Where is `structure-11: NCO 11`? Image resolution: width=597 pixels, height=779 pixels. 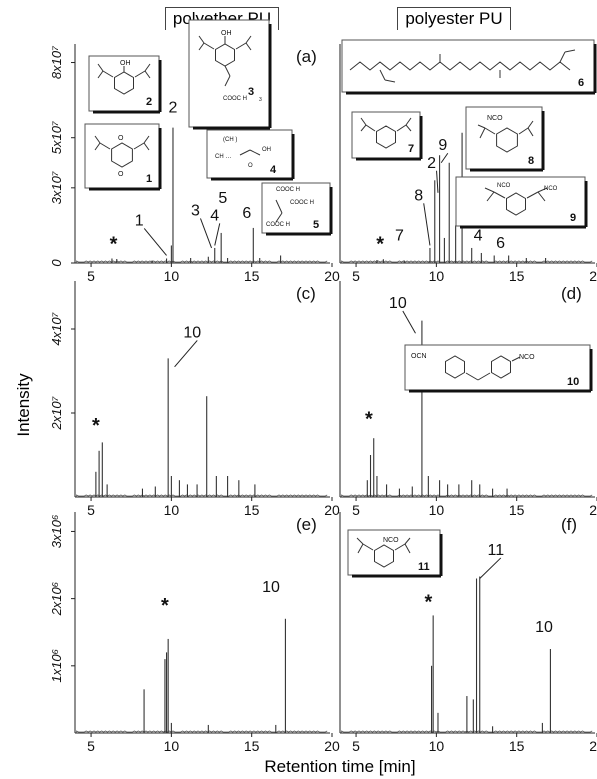
structure-11: NCO 11 is located at coordinates (395, 553).